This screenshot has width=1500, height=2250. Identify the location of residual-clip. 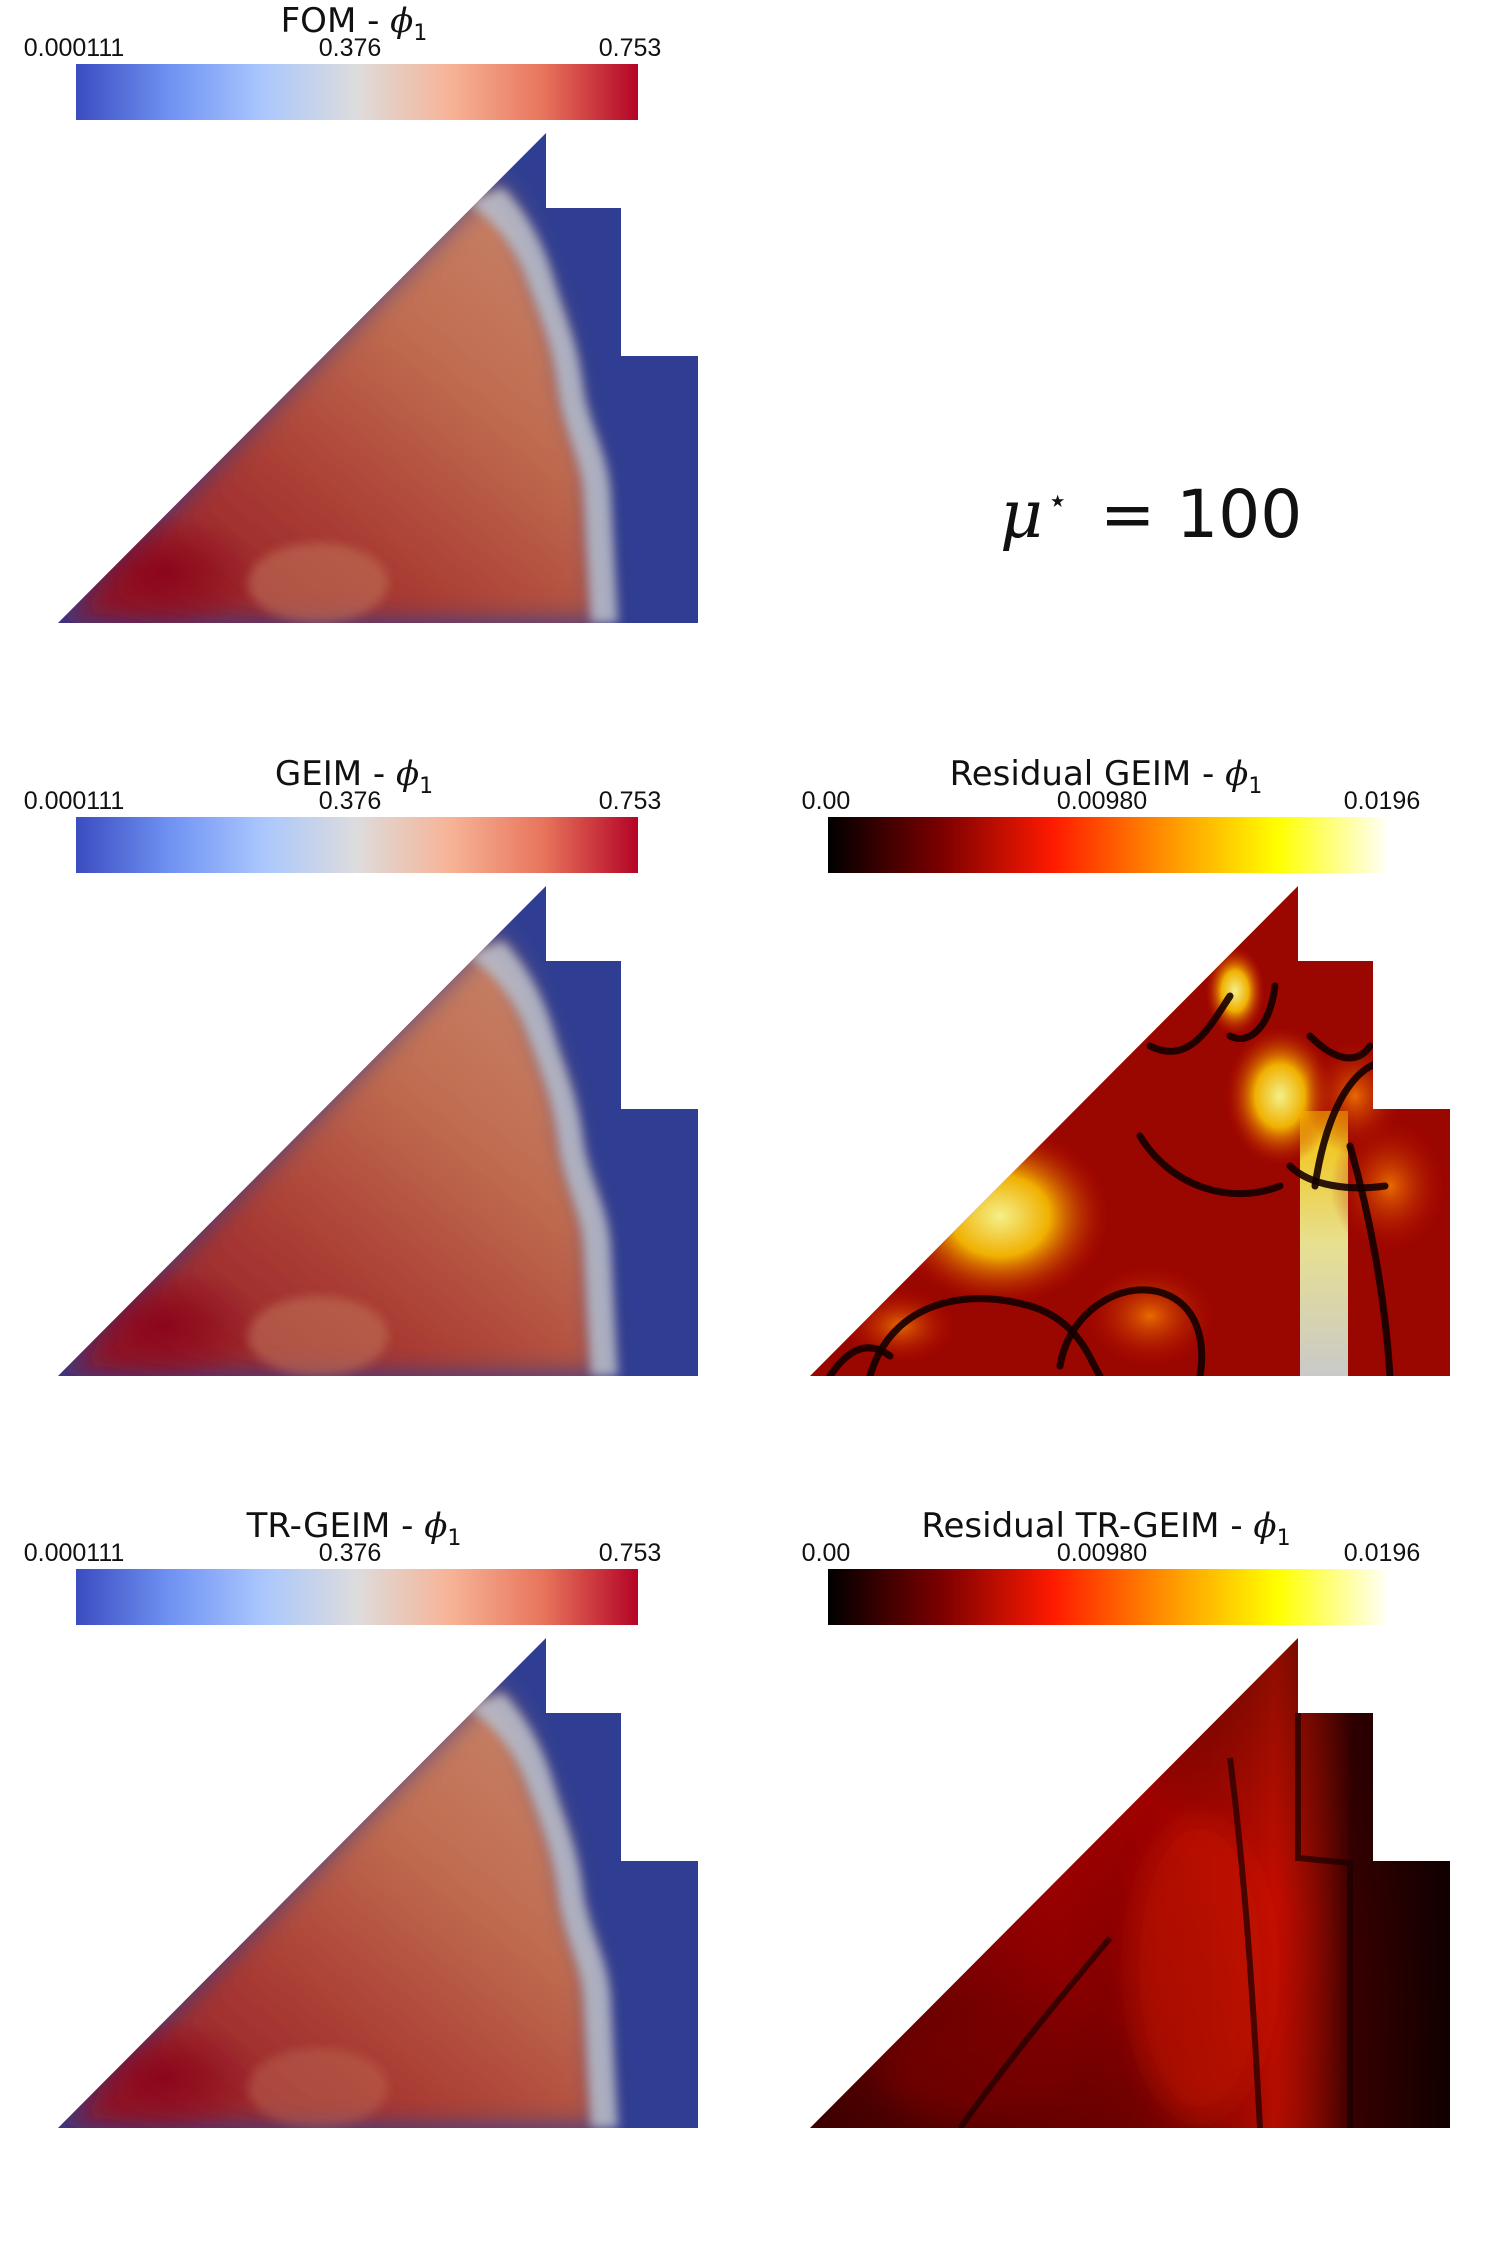
(1165, 1883).